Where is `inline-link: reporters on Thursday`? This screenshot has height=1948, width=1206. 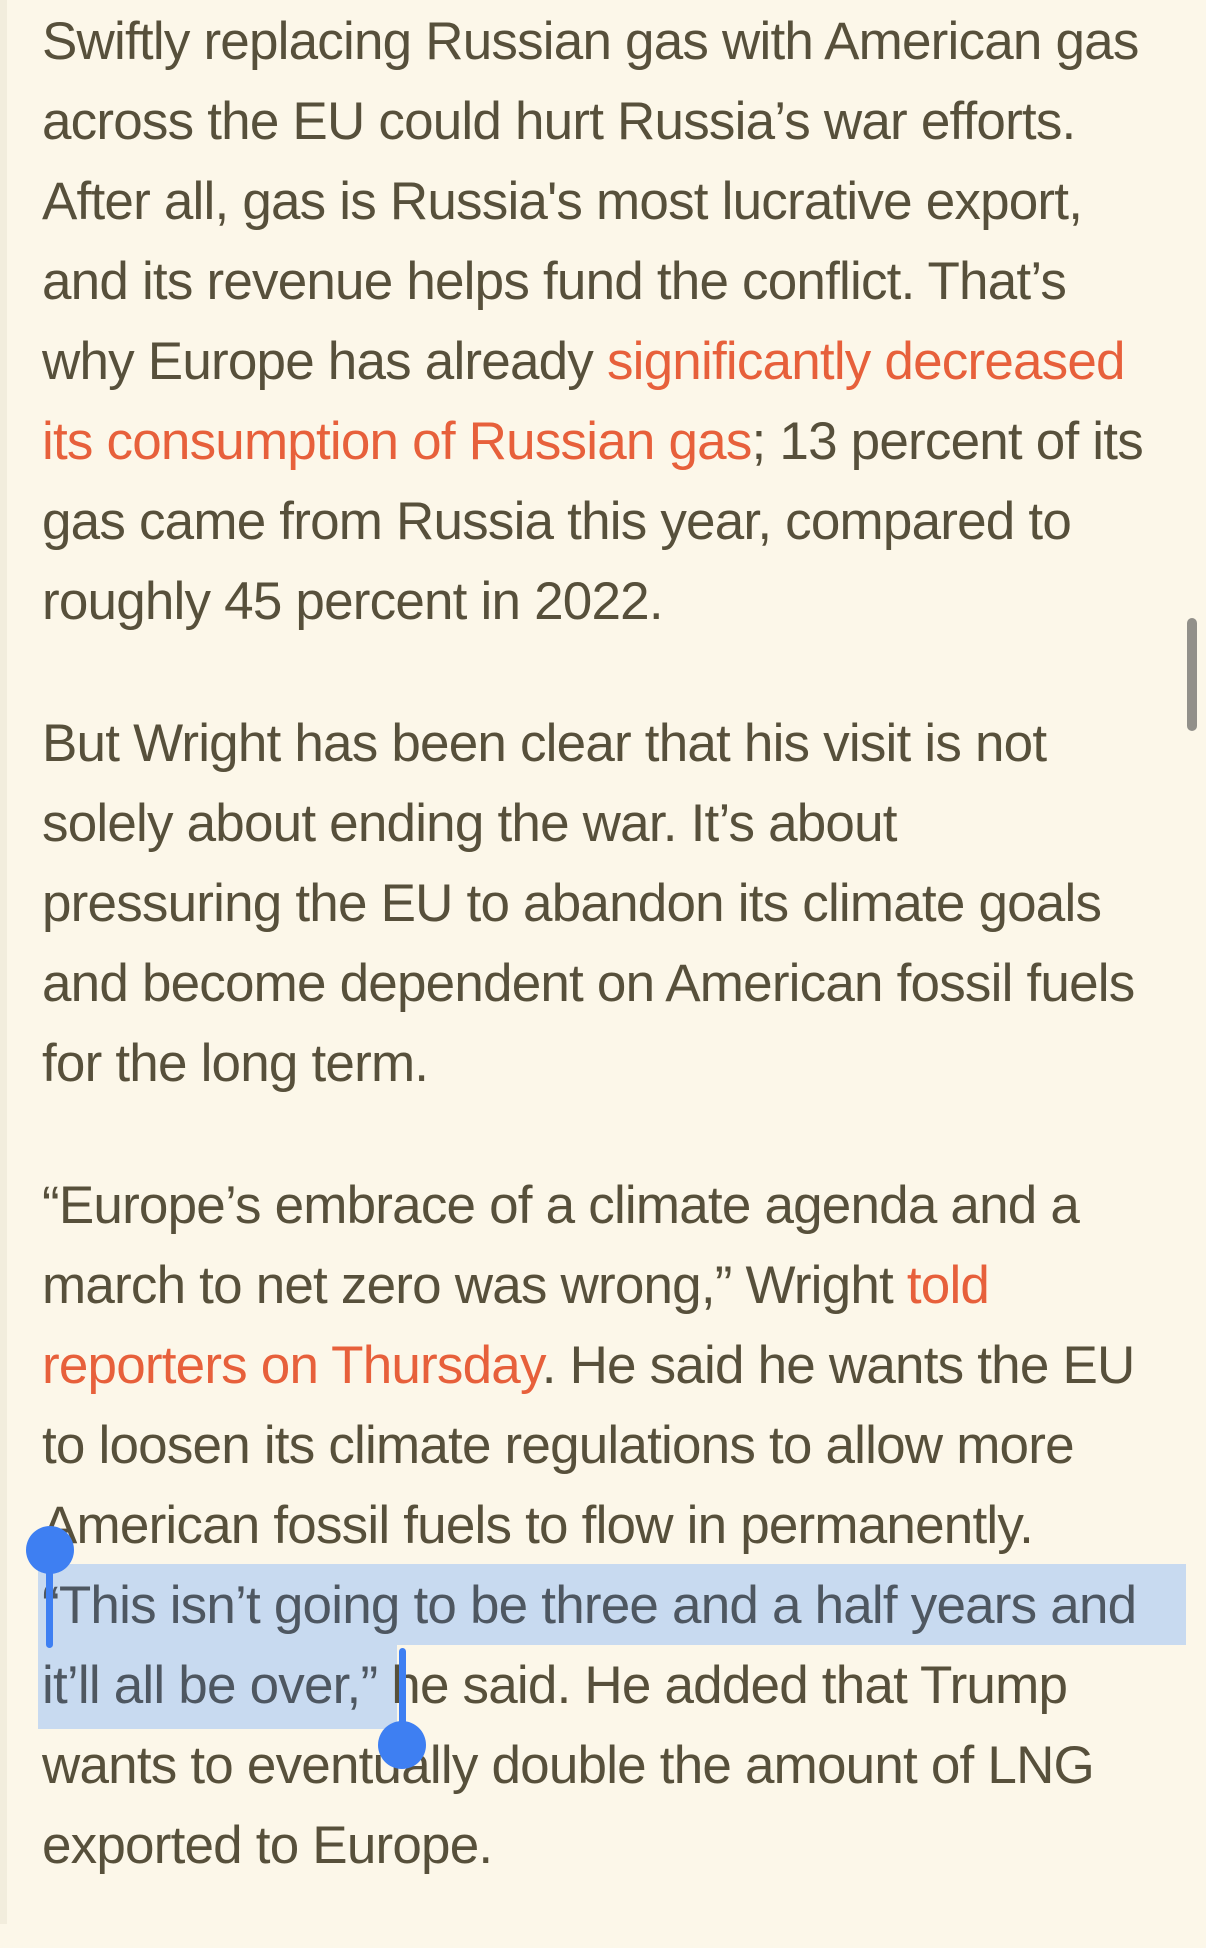
inline-link: reporters on Thursday is located at coordinates (292, 1365).